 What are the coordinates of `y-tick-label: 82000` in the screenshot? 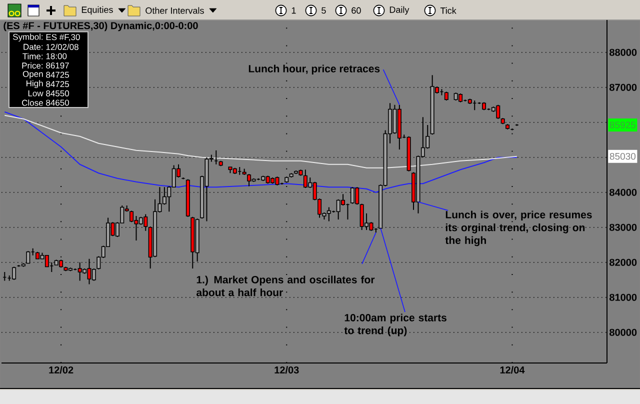 It's located at (623, 262).